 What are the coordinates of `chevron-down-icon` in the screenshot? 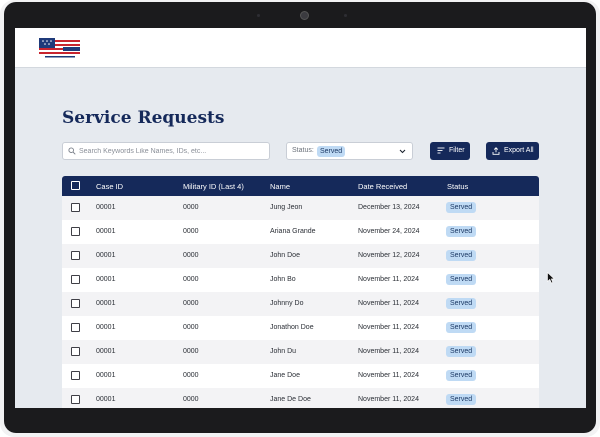 It's located at (402, 151).